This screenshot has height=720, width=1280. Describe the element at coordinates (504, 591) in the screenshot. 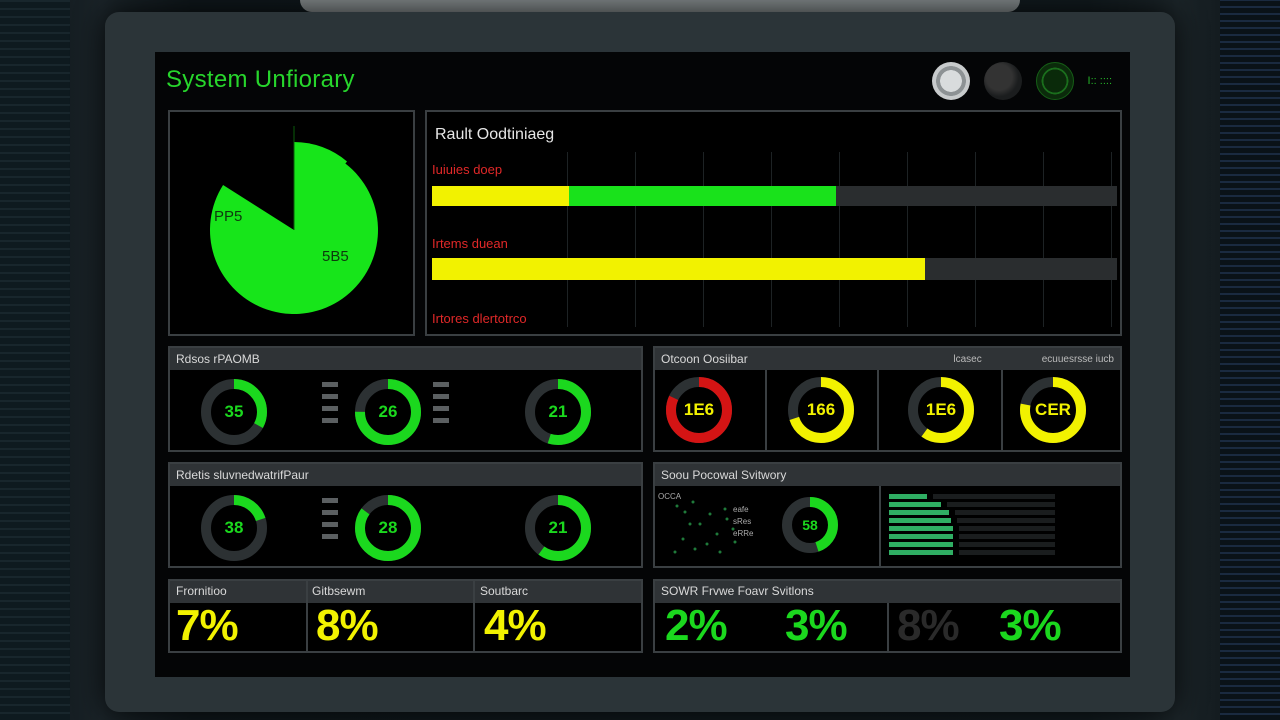

I see `metric-label-3: Soutbarc` at that location.